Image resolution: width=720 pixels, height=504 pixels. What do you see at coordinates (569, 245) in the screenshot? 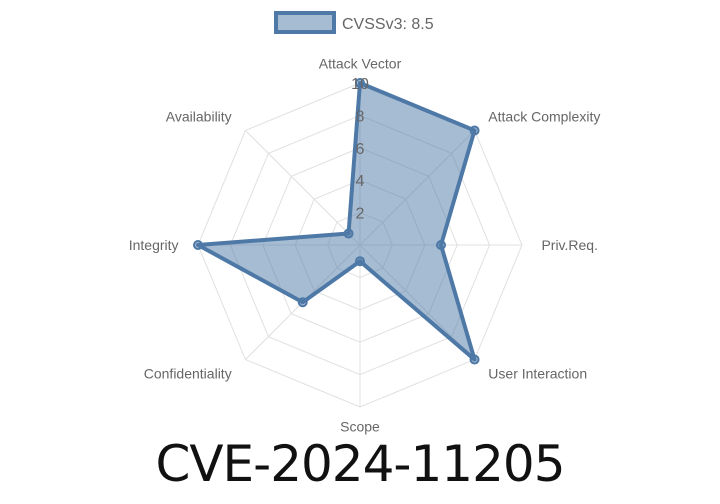
I see `axis-label: Priv.Req.` at bounding box center [569, 245].